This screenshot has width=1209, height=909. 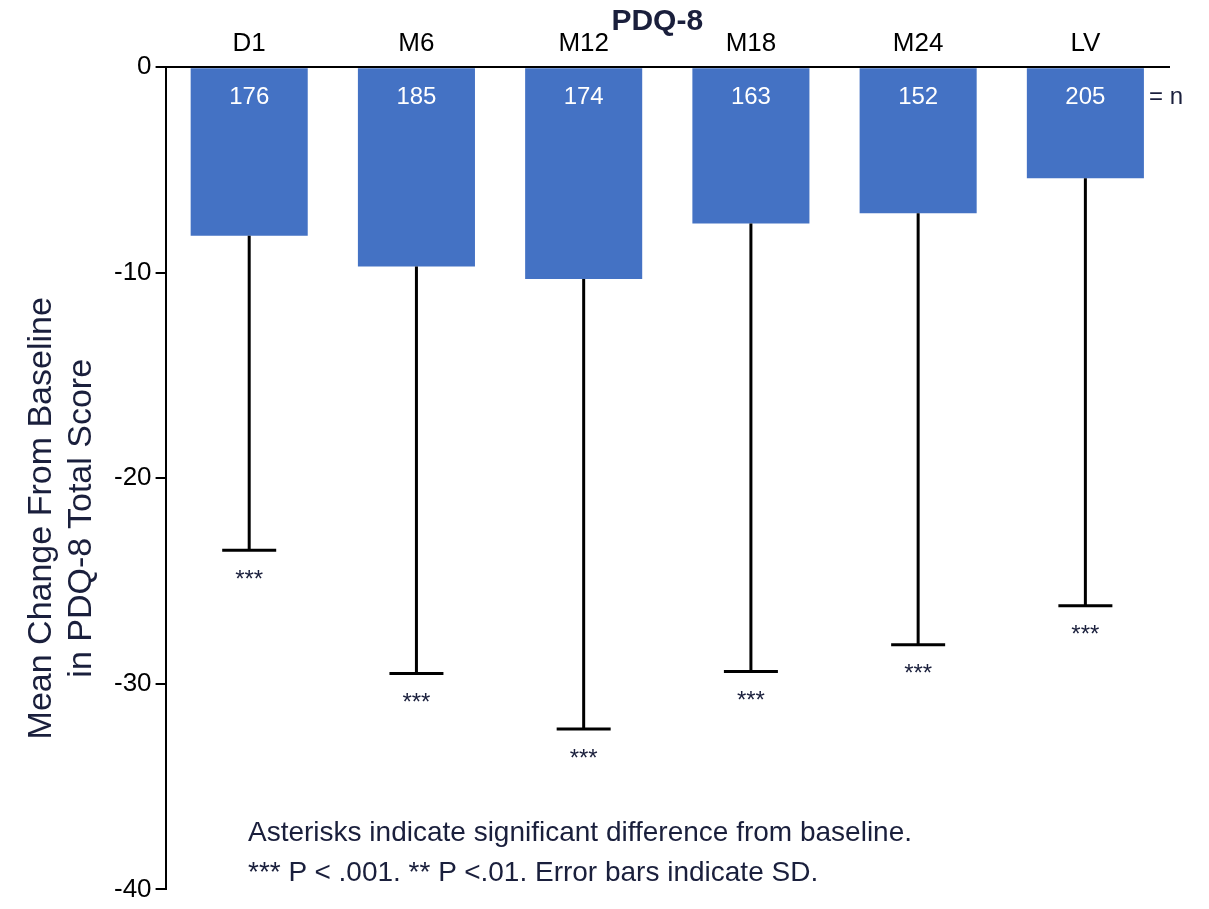 What do you see at coordinates (1085, 95) in the screenshot?
I see `annotation: 205` at bounding box center [1085, 95].